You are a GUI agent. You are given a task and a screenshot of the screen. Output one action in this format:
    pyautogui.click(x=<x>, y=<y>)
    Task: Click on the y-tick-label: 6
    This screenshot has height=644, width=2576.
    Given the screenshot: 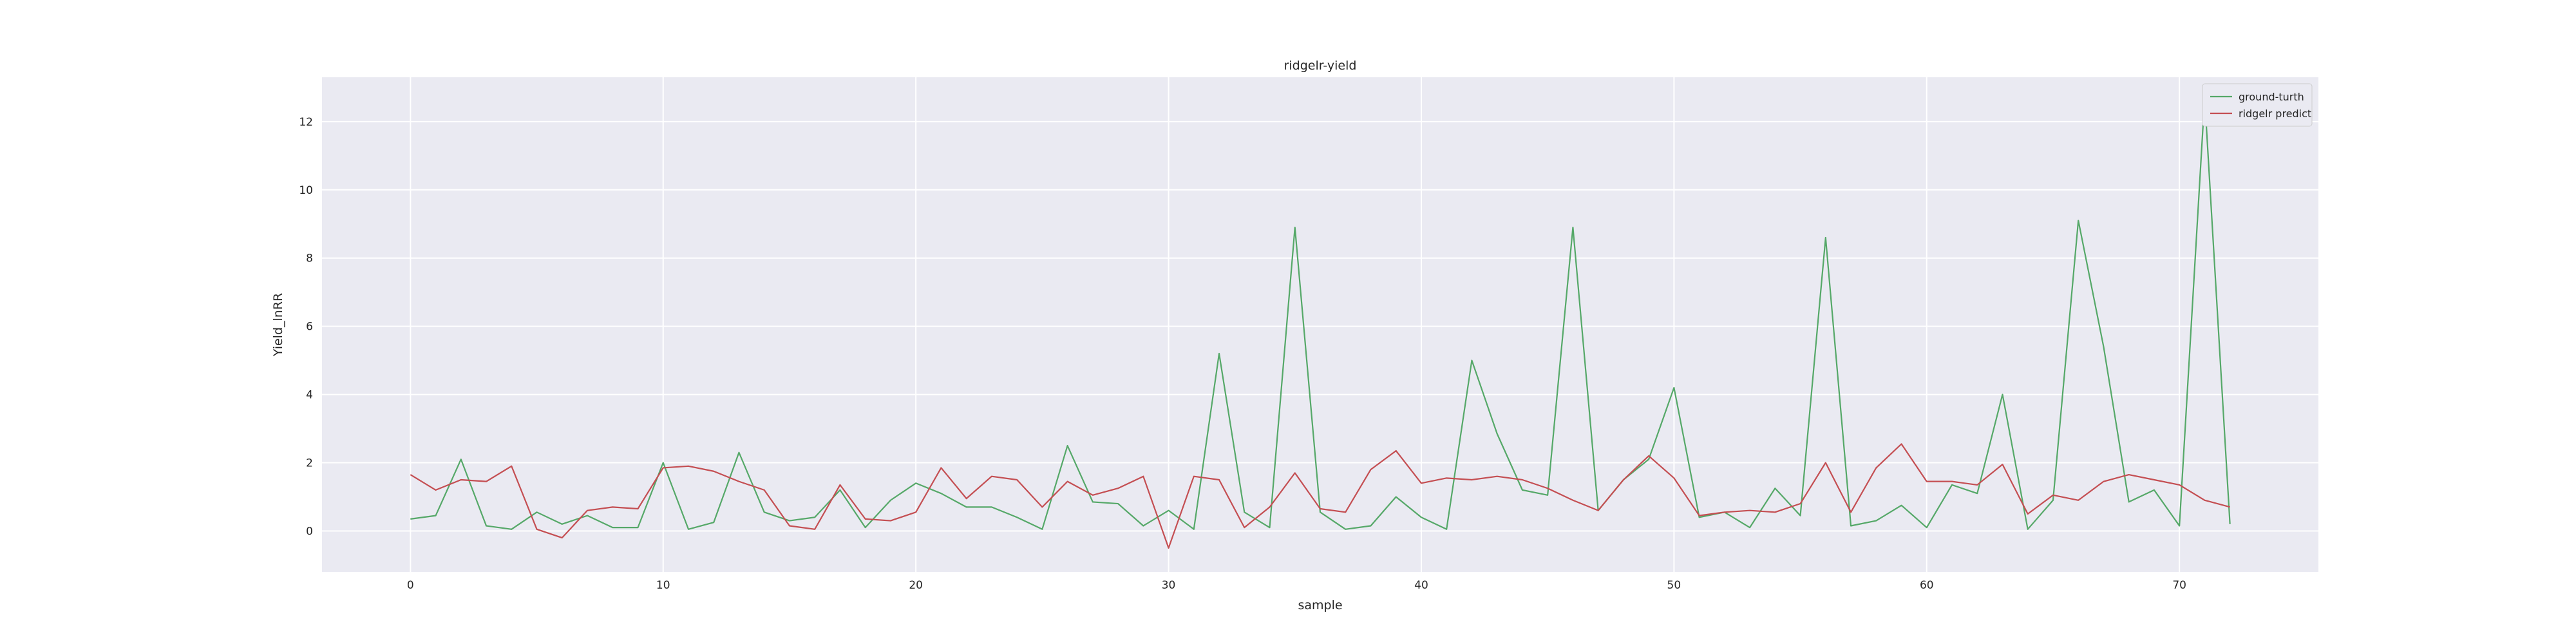 What is the action you would take?
    pyautogui.click(x=309, y=327)
    